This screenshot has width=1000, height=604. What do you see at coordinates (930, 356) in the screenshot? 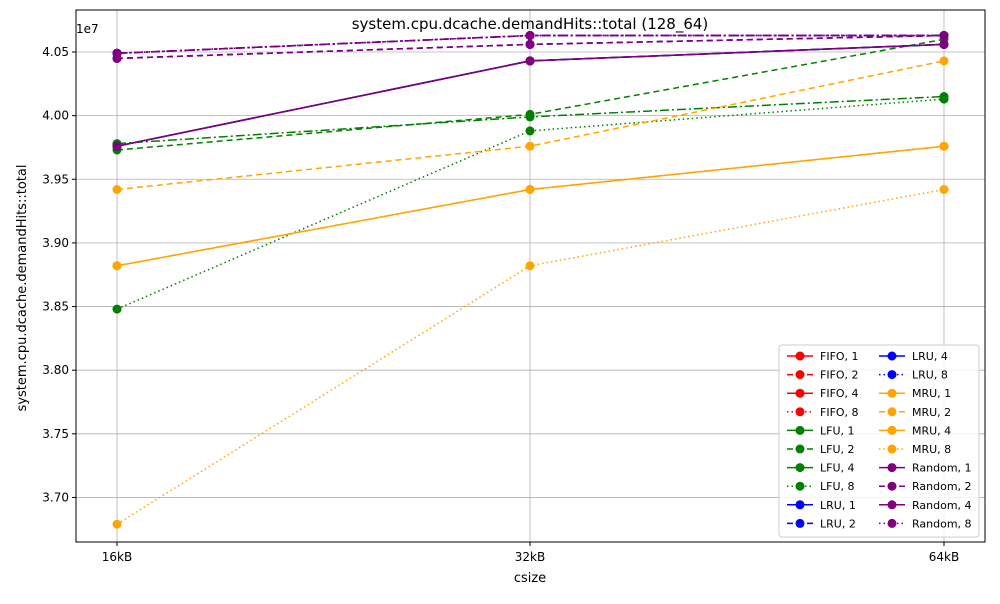
I see `legend-label: LRU, 4` at bounding box center [930, 356].